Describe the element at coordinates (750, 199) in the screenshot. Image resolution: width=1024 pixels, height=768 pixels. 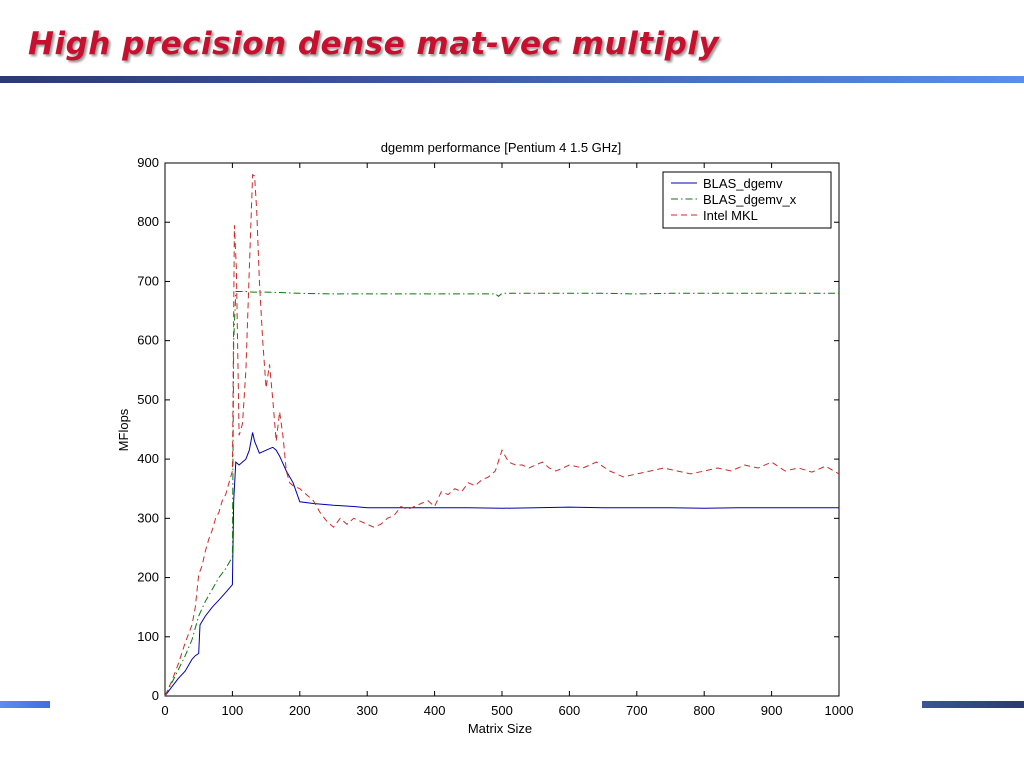
I see `legend-label-2: BLAS_dgemv_x` at that location.